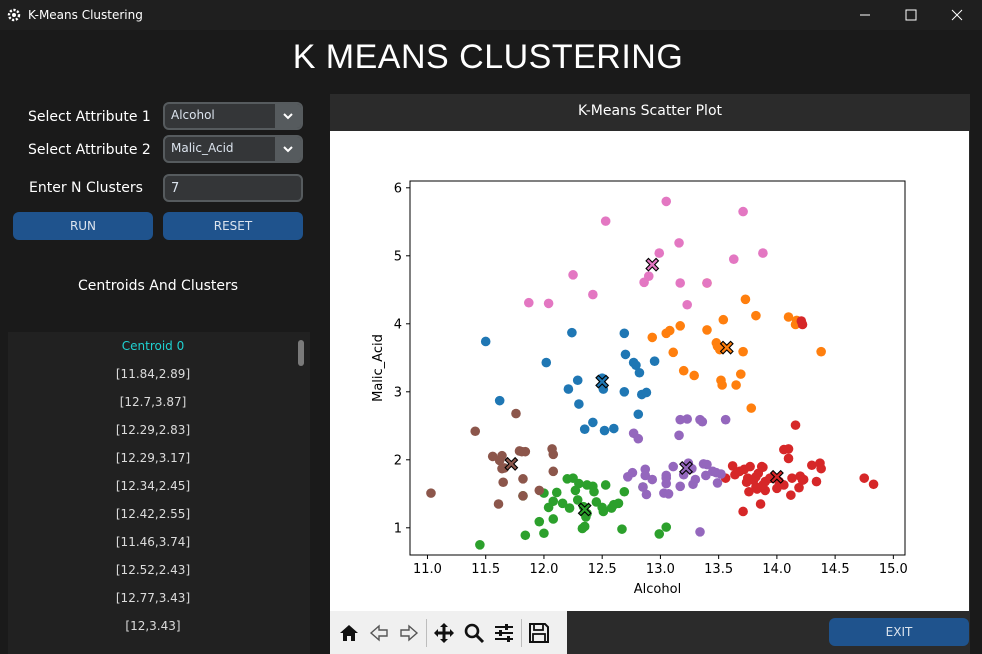 The height and width of the screenshot is (654, 982). Describe the element at coordinates (426, 632) in the screenshot. I see `toolbar-separator` at that location.